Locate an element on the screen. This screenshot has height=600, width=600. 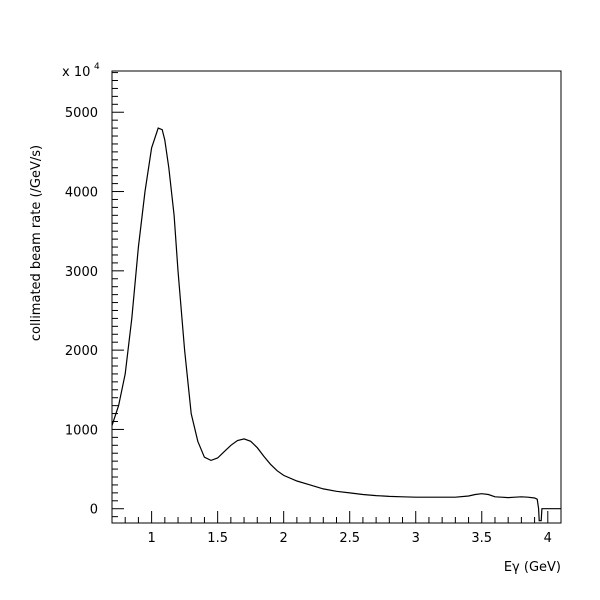
y-tick-label: 3000 is located at coordinates (81, 272).